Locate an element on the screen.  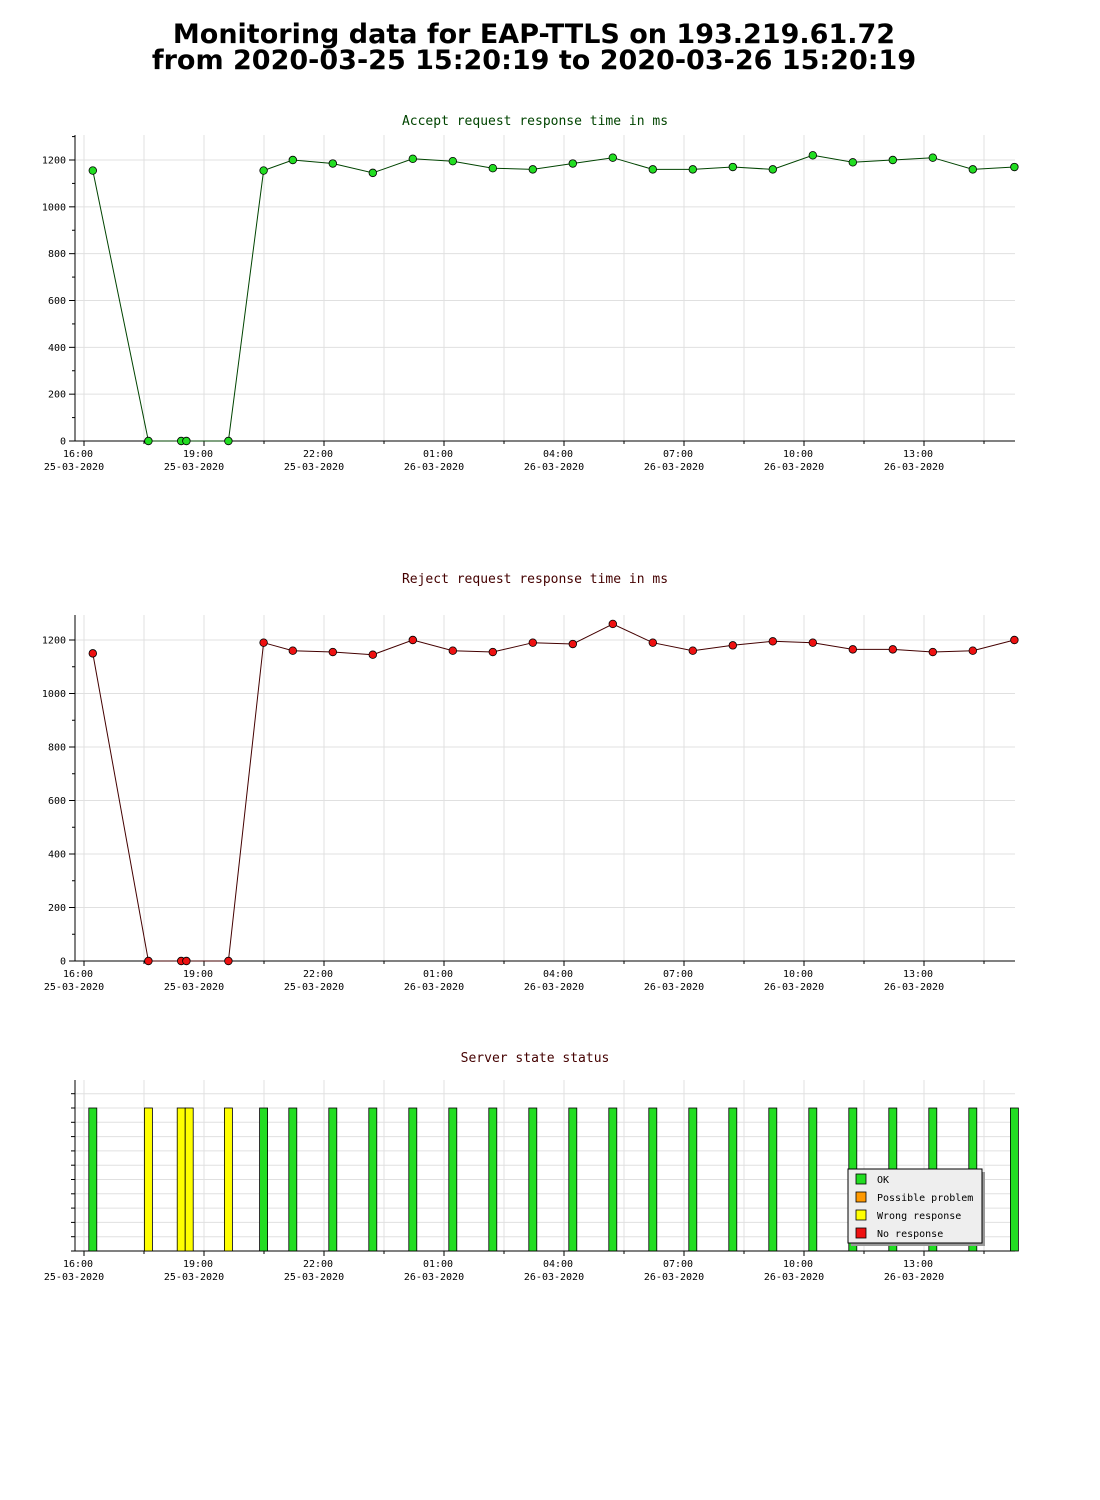
chart-title: Reject request response time in ms is located at coordinates (535, 579).